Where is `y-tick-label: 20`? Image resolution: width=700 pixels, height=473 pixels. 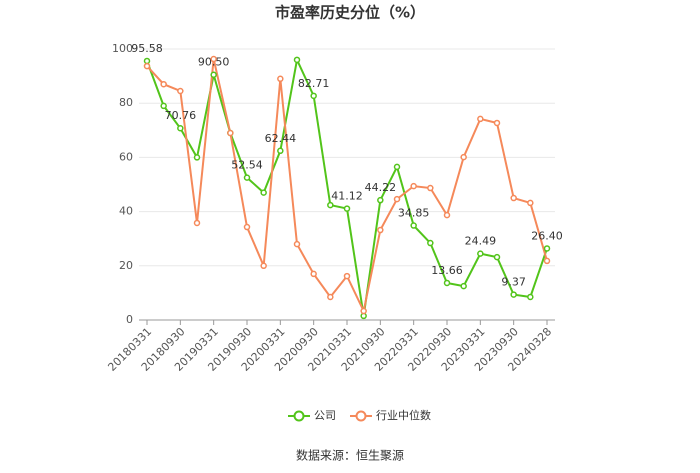 y-tick-label: 20 is located at coordinates (126, 265).